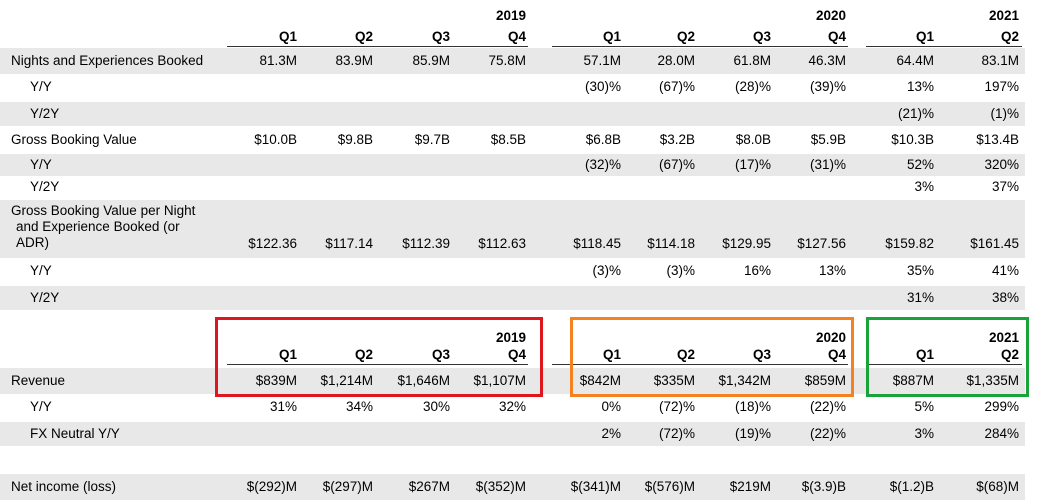 Image resolution: width=1040 pixels, height=501 pixels. Describe the element at coordinates (752, 60) in the screenshot. I see `table-cell: 61.8M` at that location.